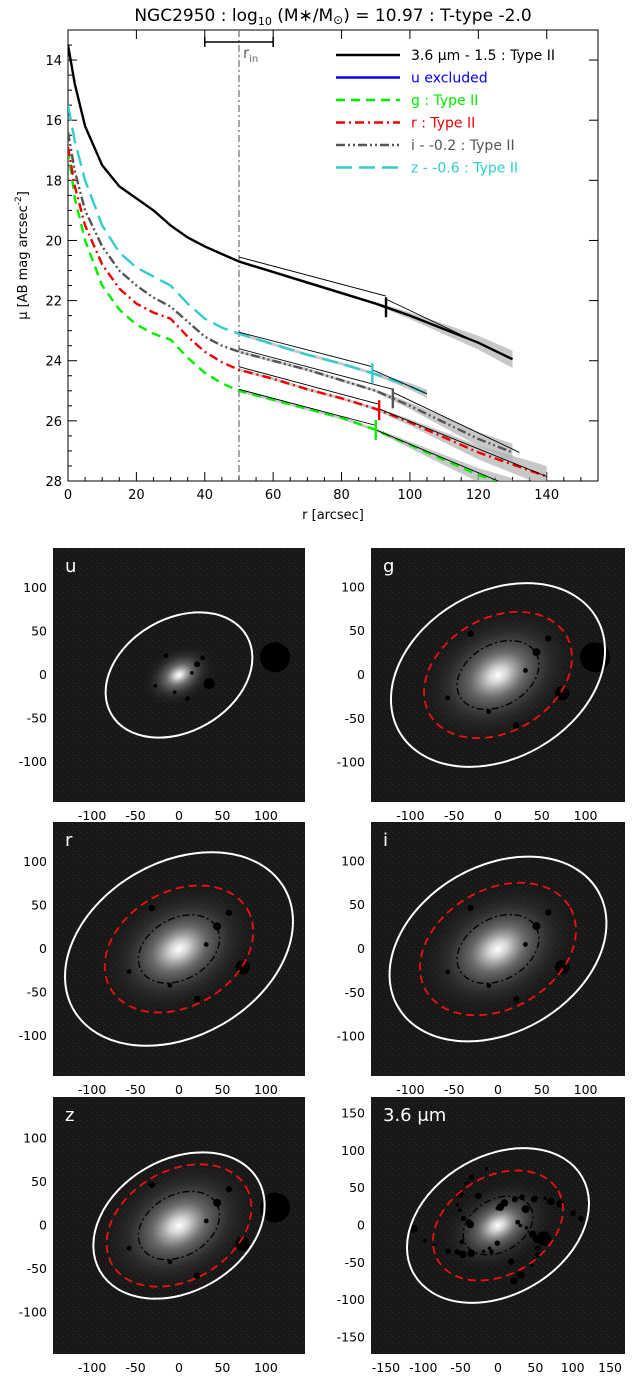 The image size is (639, 1381). I want to click on y-tick-label: 28, so click(53, 482).